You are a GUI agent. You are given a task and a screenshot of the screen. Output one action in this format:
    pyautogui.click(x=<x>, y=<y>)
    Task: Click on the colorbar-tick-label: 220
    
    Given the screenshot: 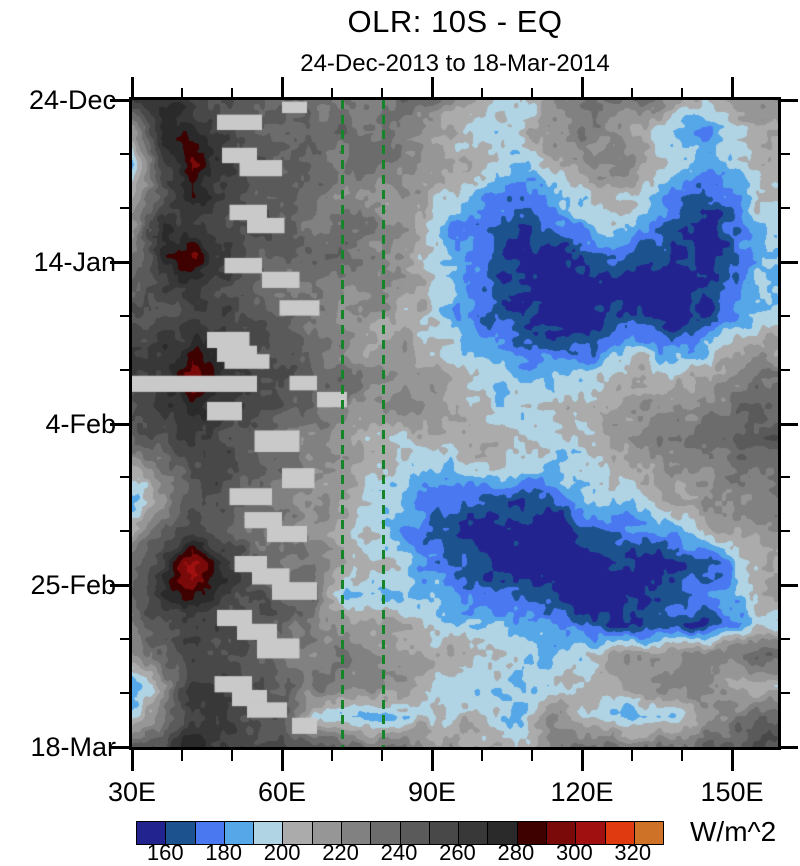 What is the action you would take?
    pyautogui.click(x=340, y=852)
    